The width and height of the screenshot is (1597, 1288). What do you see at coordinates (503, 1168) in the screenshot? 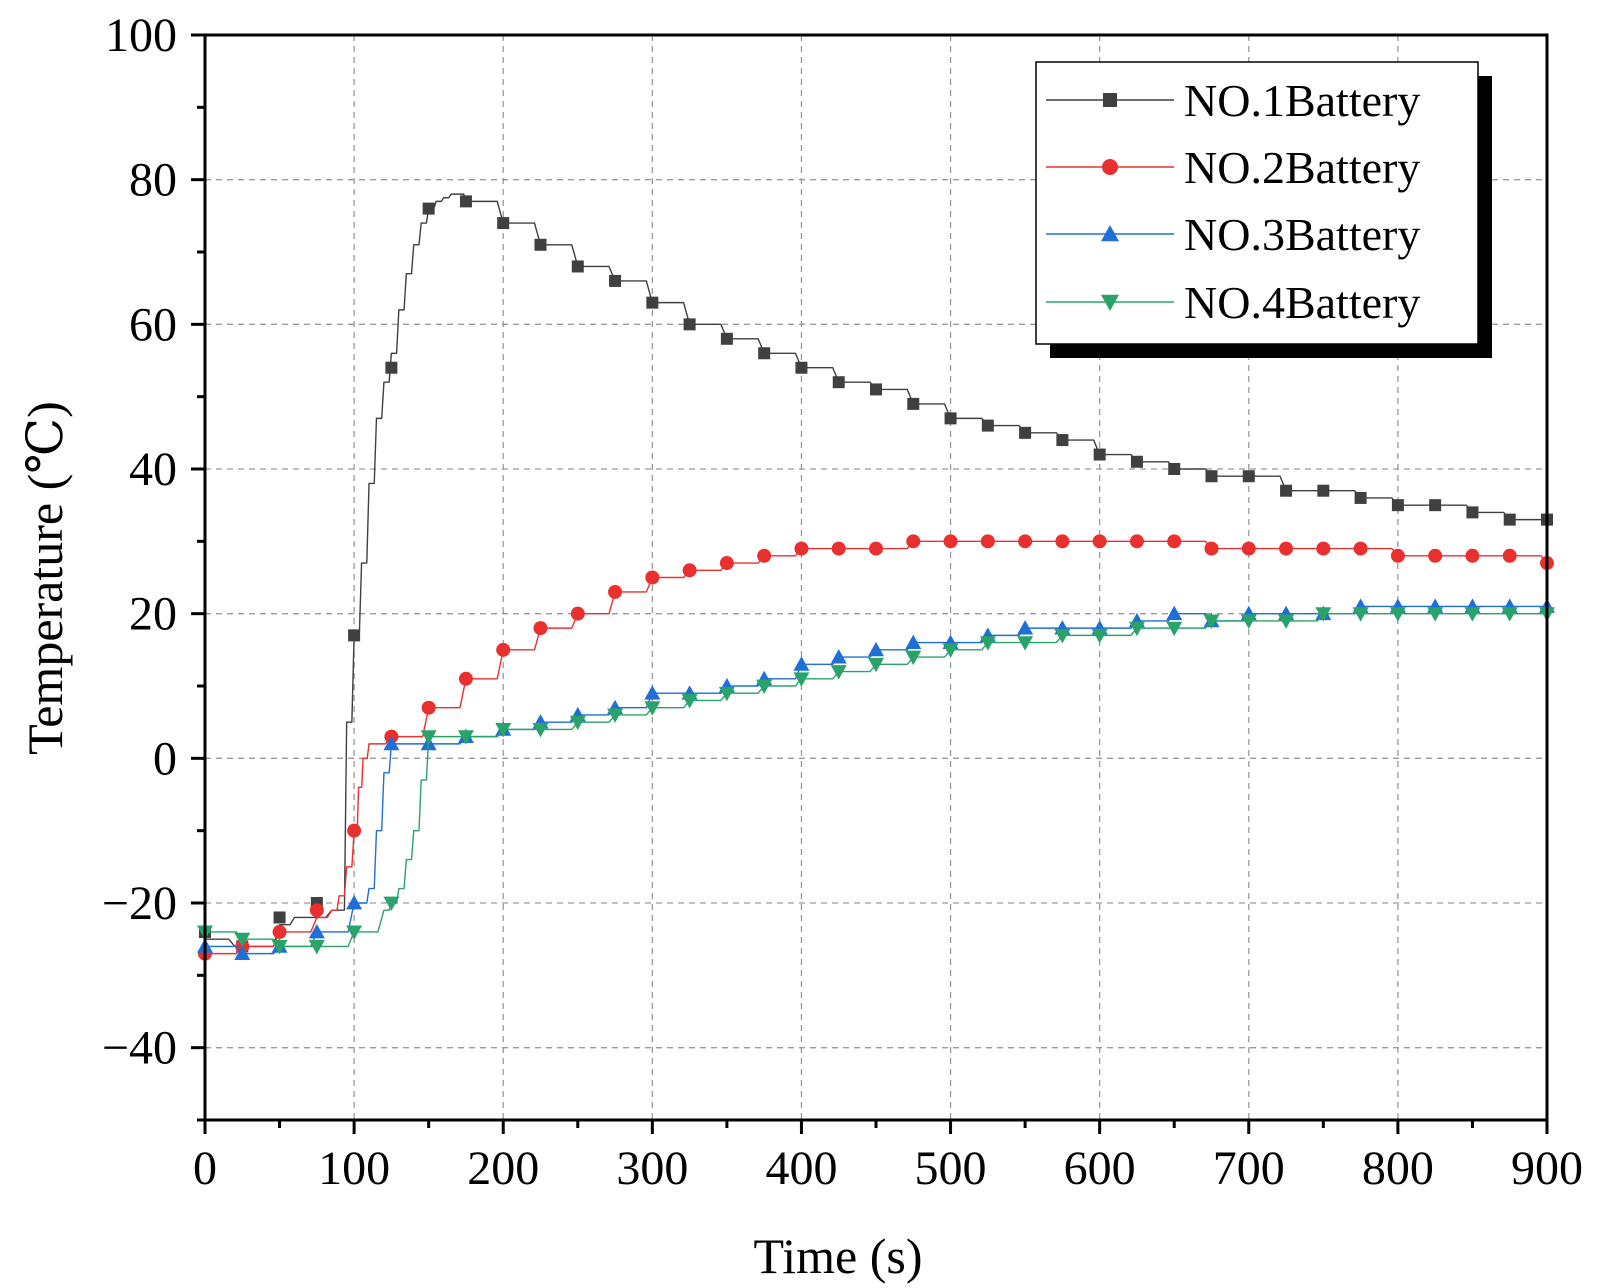
I see `x-tick-label: 200` at bounding box center [503, 1168].